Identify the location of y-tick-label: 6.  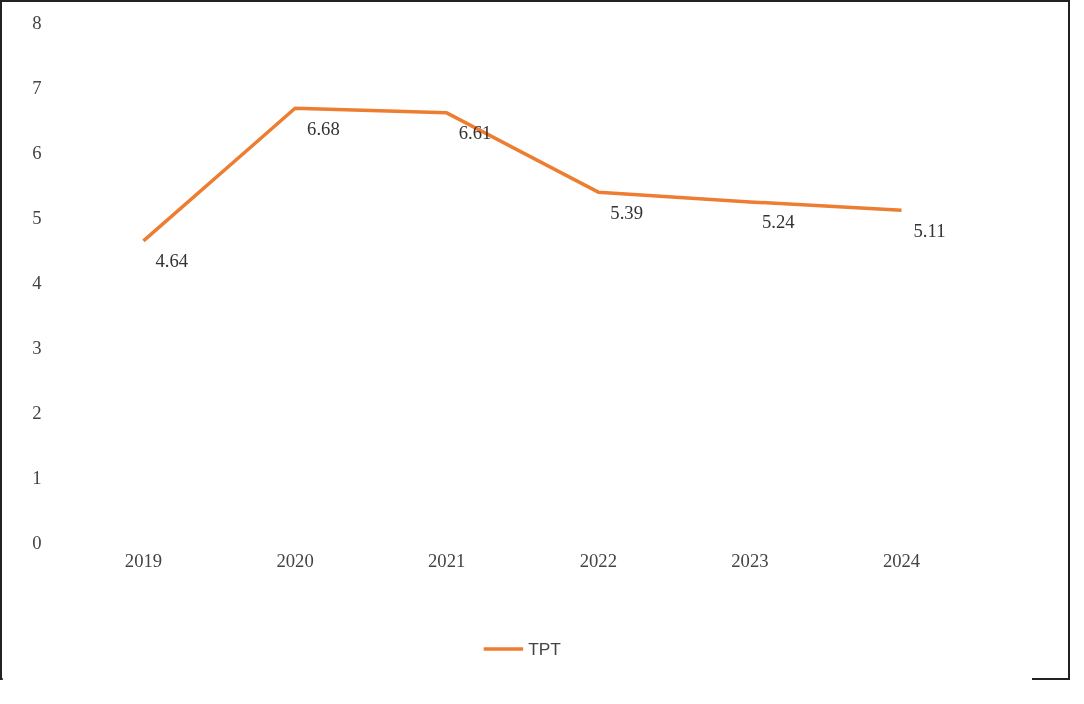
(37, 152).